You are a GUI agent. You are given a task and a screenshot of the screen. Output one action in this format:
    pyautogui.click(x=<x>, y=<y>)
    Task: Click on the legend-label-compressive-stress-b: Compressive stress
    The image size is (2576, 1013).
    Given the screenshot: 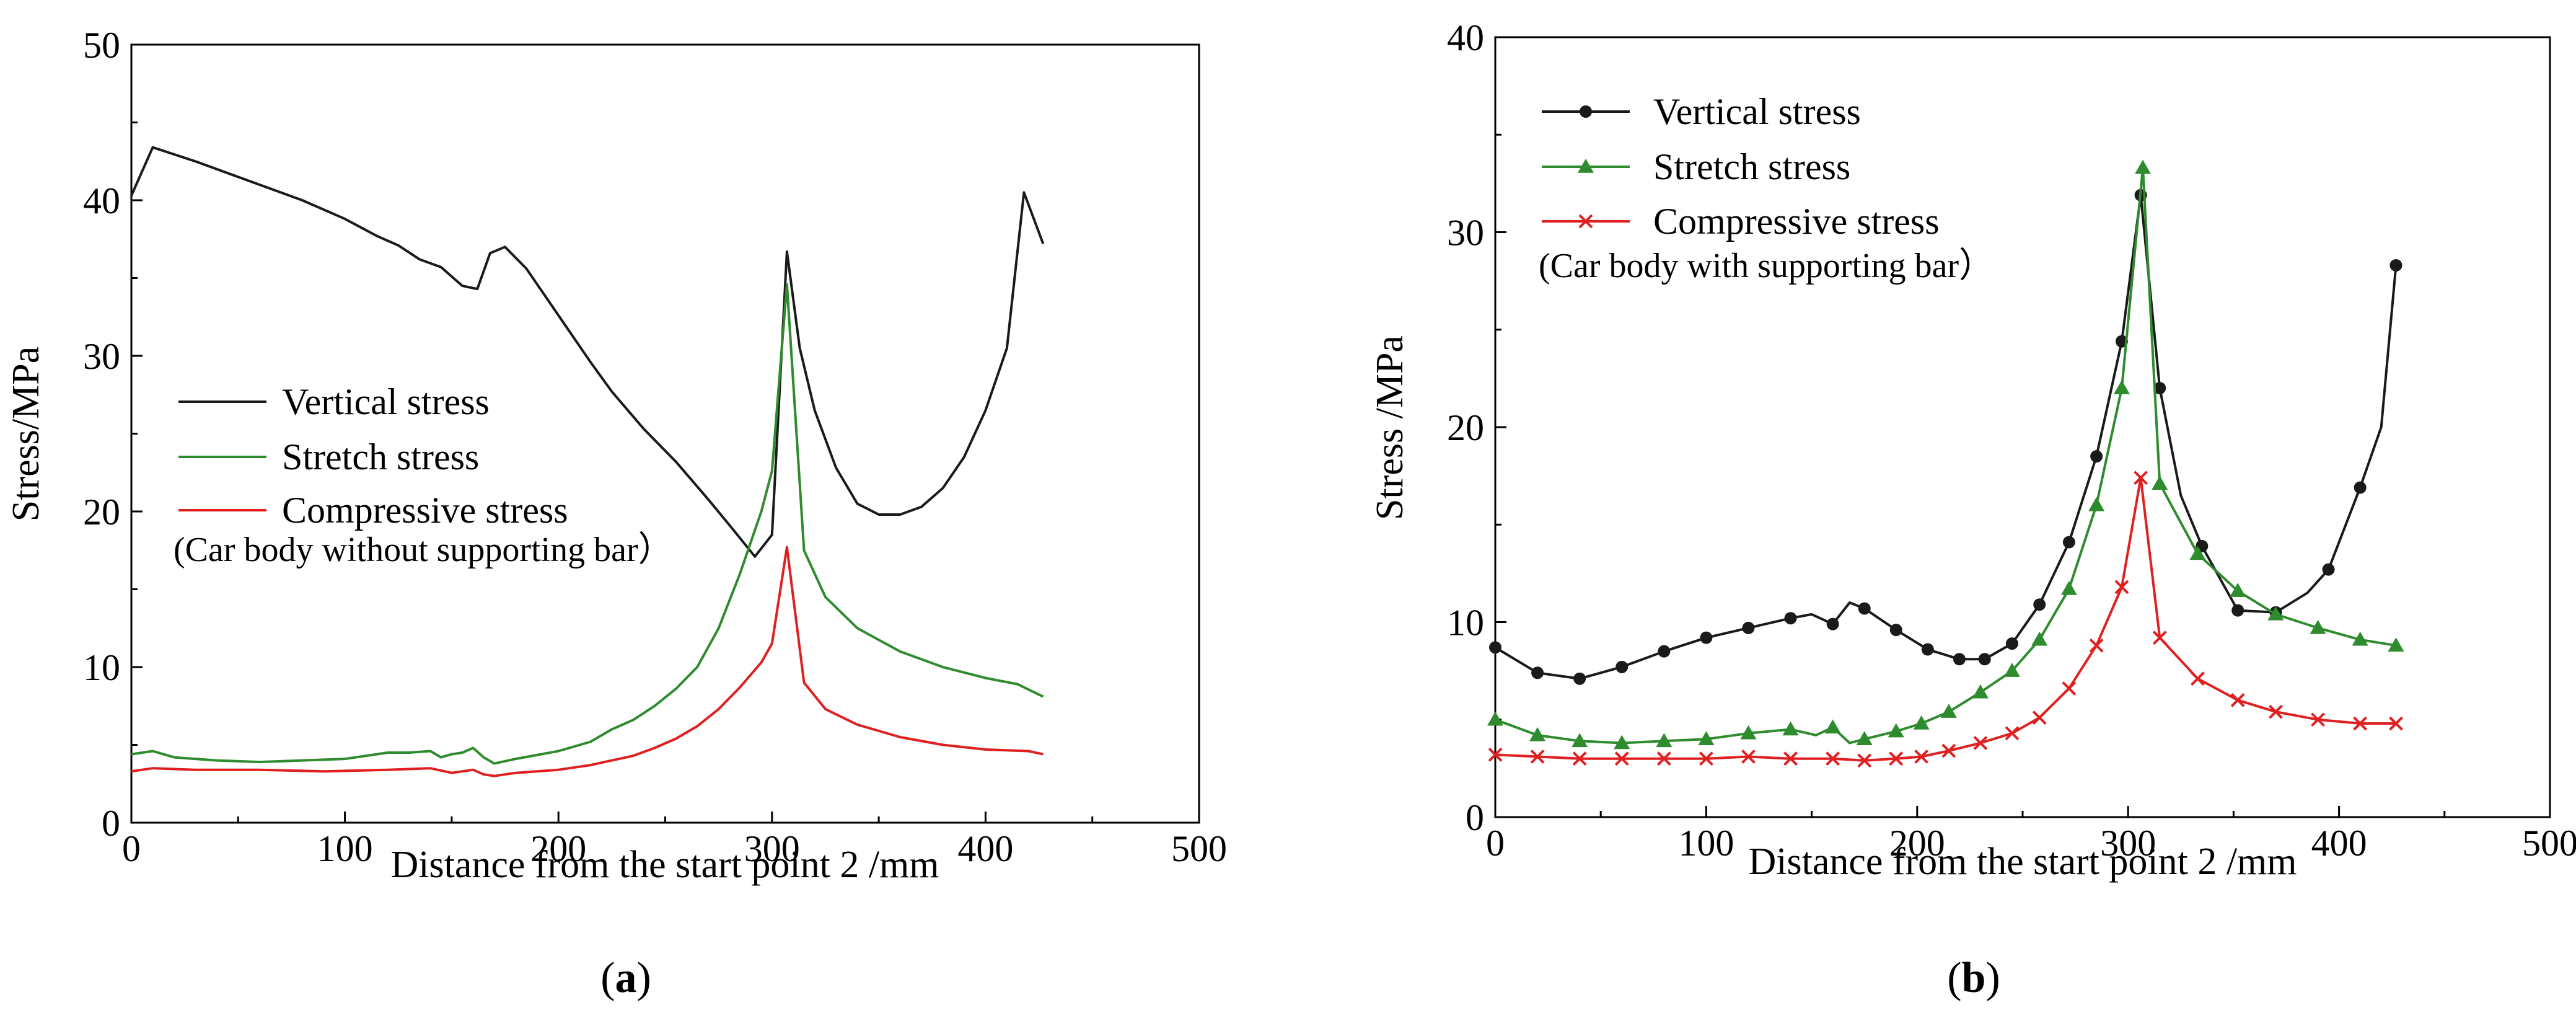 What is the action you would take?
    pyautogui.click(x=1797, y=222)
    